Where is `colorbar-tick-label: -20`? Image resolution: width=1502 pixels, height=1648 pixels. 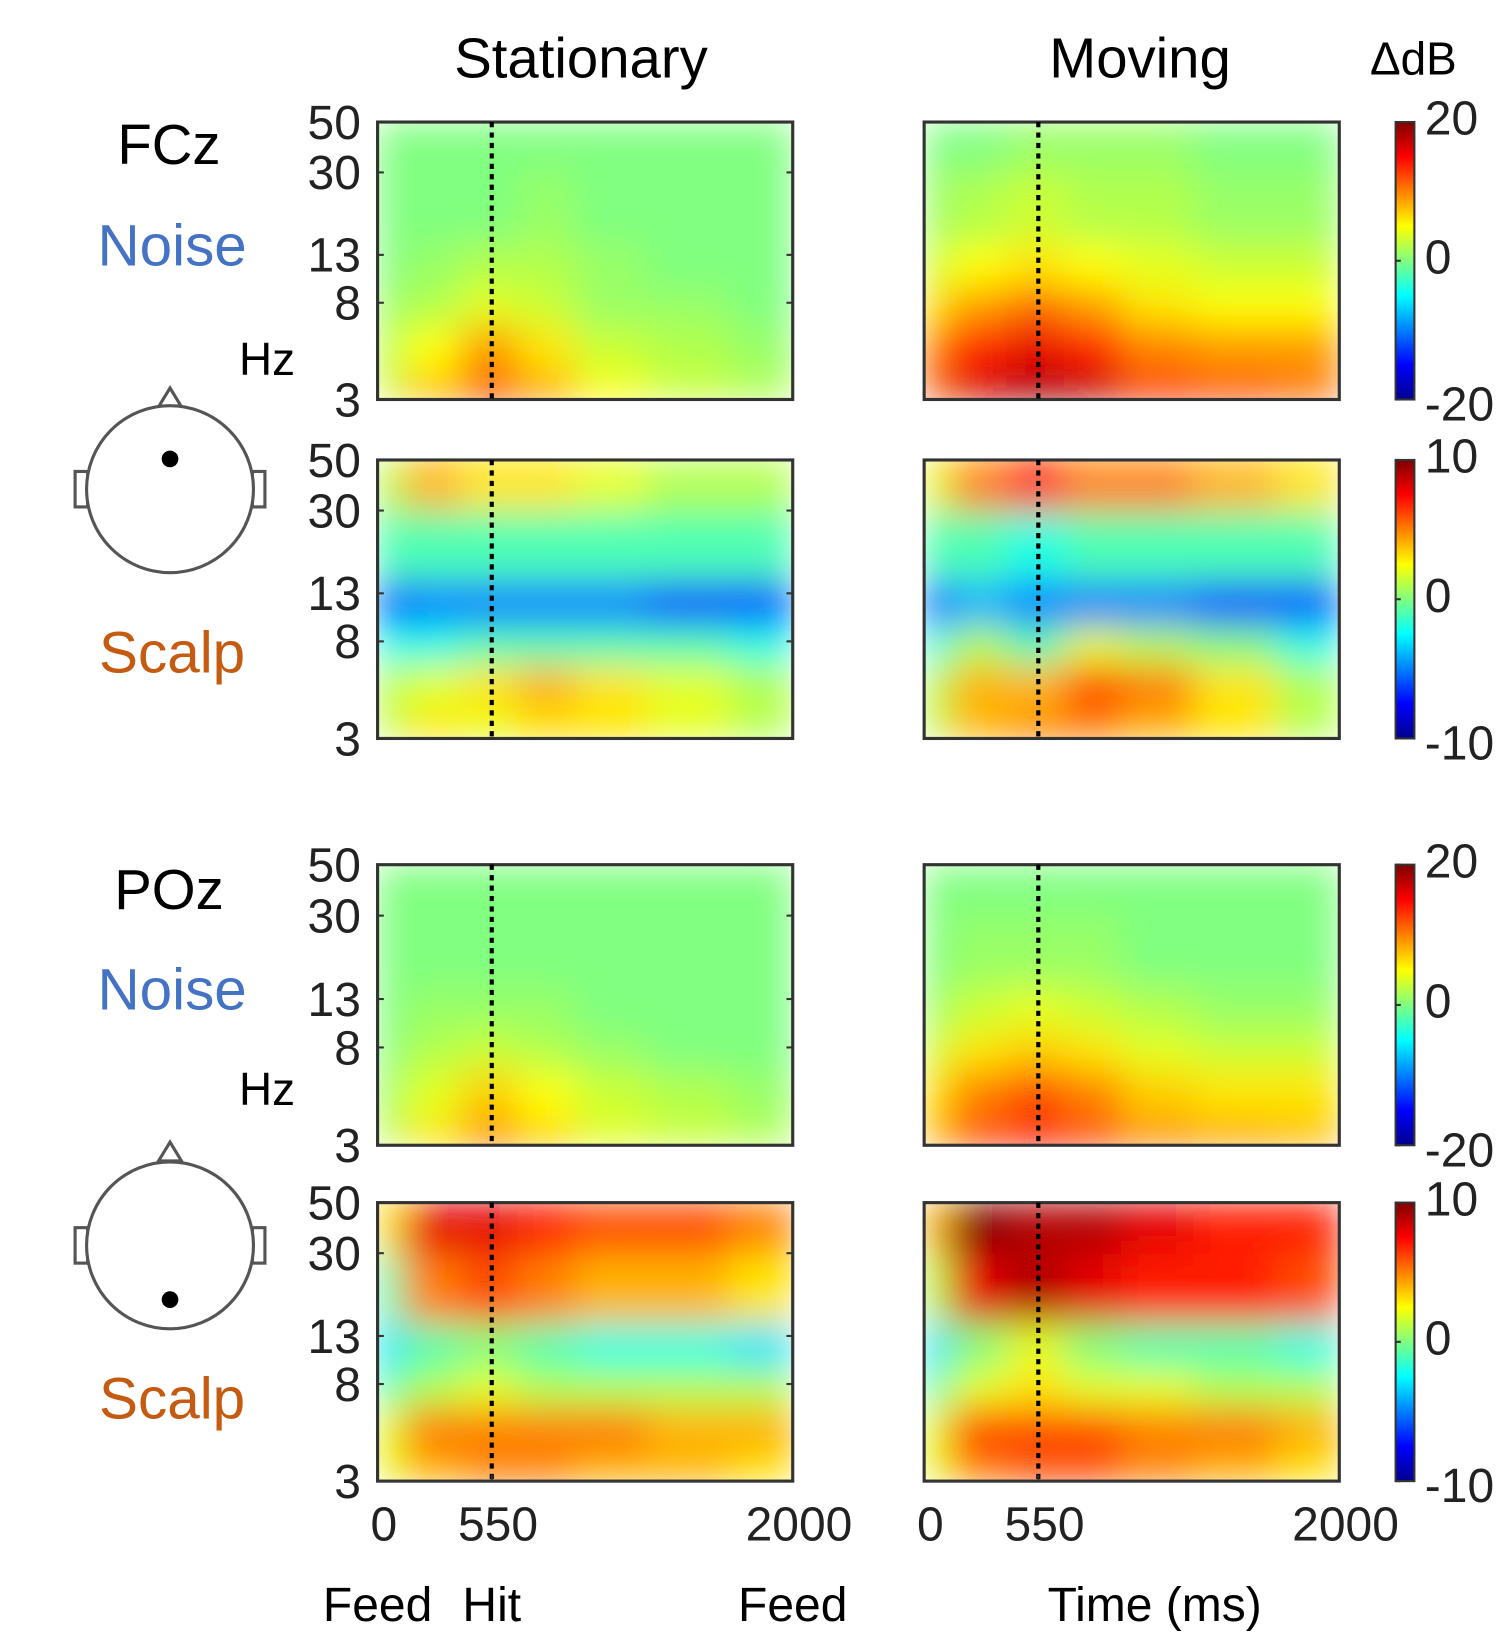 colorbar-tick-label: -20 is located at coordinates (1459, 404).